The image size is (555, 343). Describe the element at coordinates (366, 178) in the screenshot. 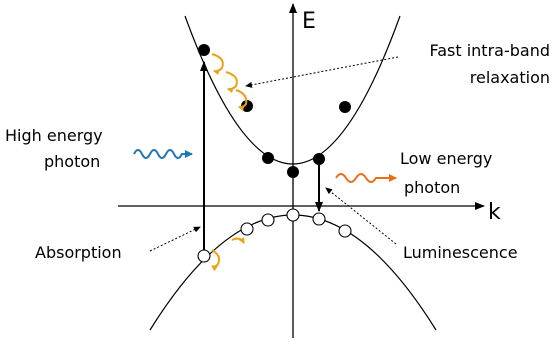

I see `low-energy-photon-wave` at that location.